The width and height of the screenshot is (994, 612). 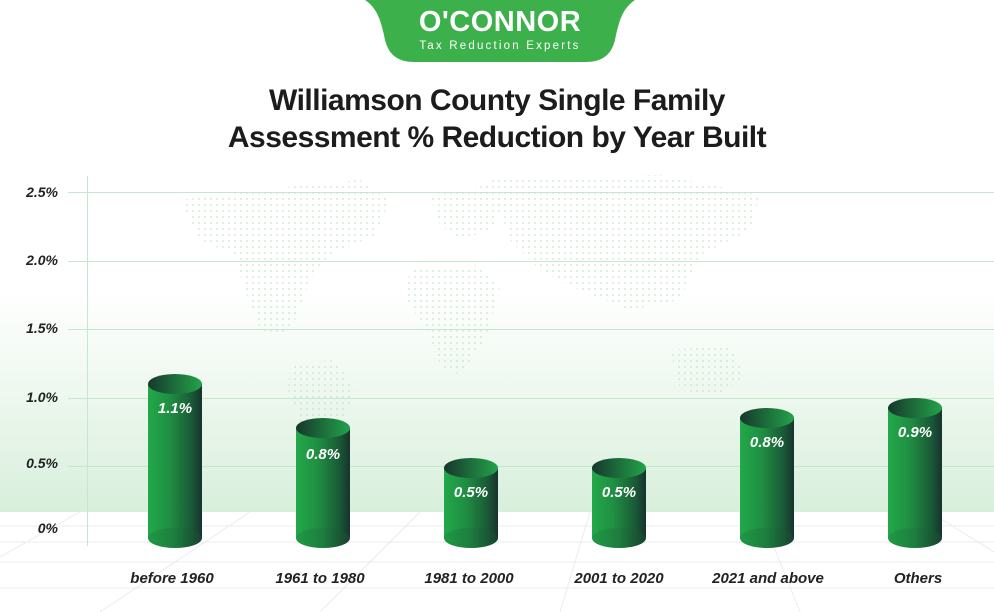 I want to click on bar-1981-to-2000: 0.5%, so click(x=471, y=503).